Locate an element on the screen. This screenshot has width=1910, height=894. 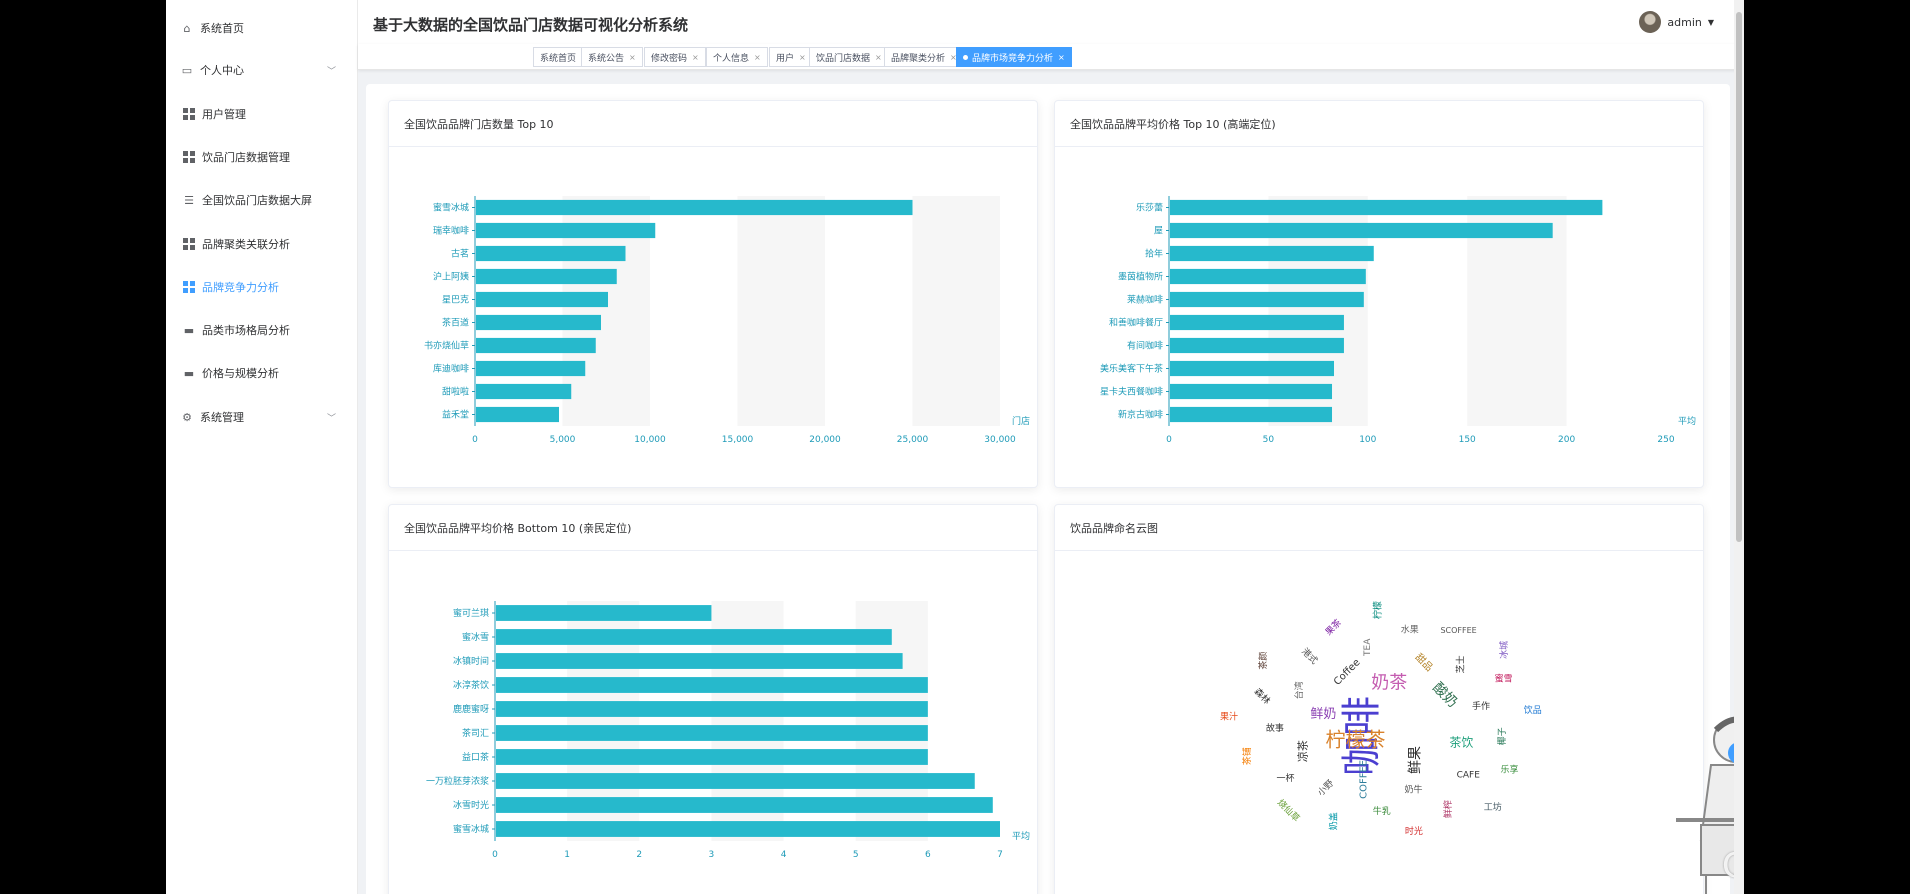
tag-competitiveness: 品牌市场竞争力分析 × is located at coordinates (1014, 57).